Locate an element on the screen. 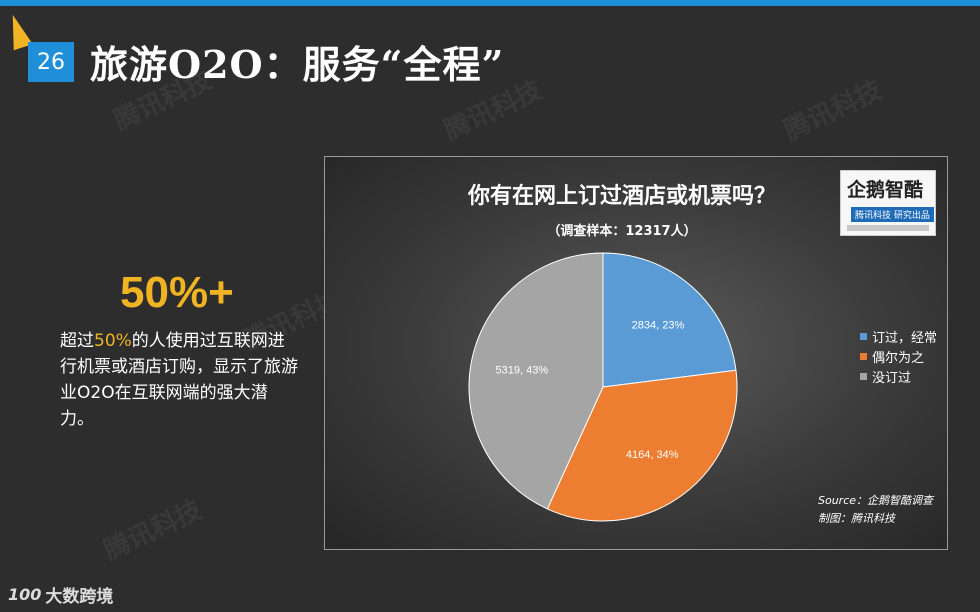  page-title: 旅游O2O：服务“全程” is located at coordinates (297, 64).